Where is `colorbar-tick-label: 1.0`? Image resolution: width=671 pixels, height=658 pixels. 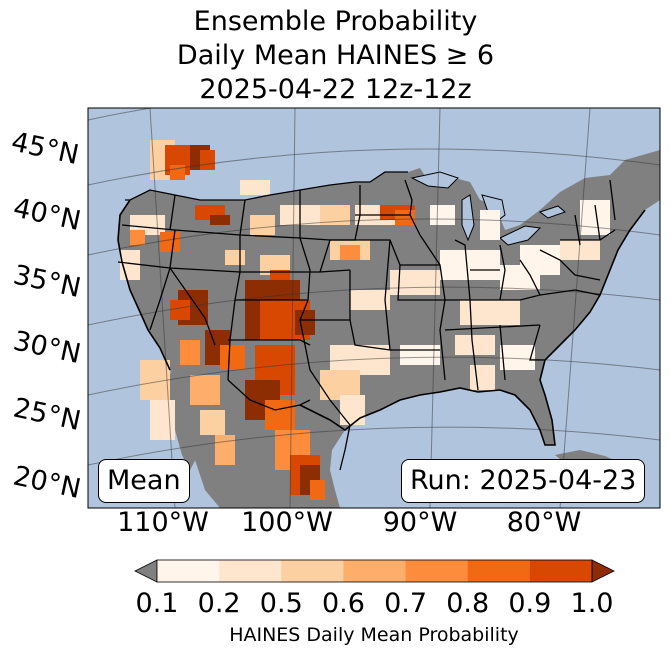
colorbar-tick-label: 1.0 is located at coordinates (592, 603).